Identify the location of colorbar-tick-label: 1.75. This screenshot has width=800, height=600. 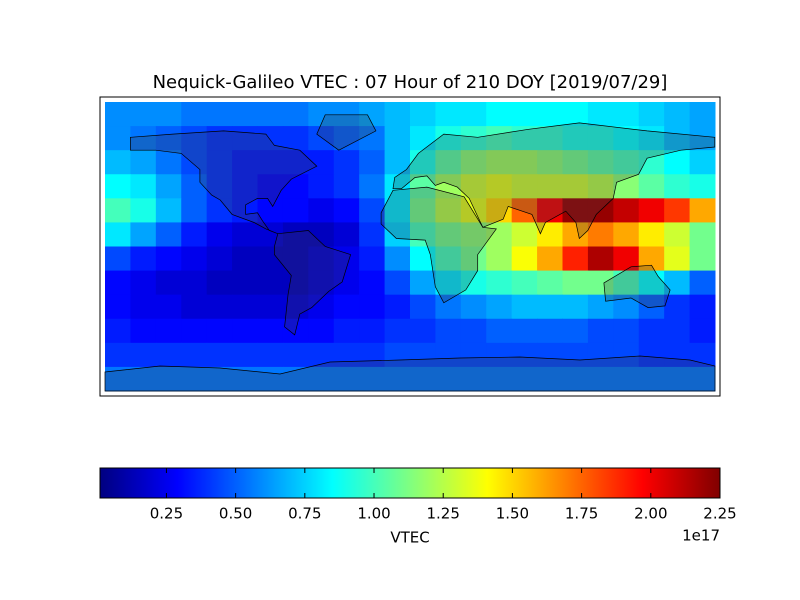
(581, 514).